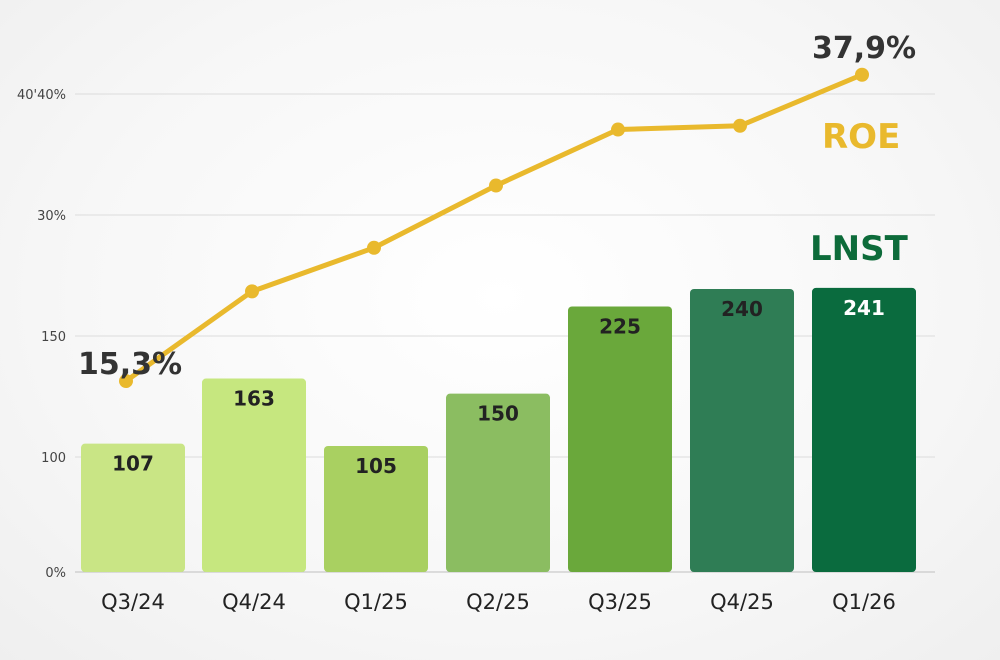 Image resolution: width=1000 pixels, height=660 pixels. What do you see at coordinates (254, 602) in the screenshot?
I see `x-category-label: Q4/24` at bounding box center [254, 602].